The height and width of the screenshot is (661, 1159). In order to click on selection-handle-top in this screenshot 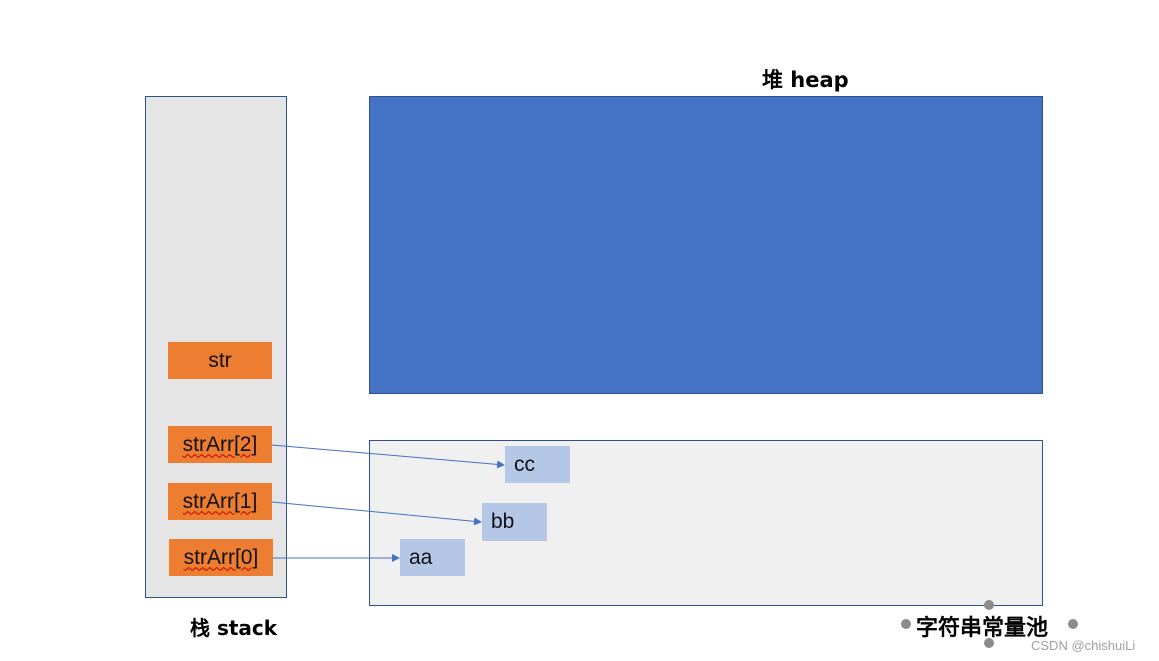, I will do `click(989, 605)`.